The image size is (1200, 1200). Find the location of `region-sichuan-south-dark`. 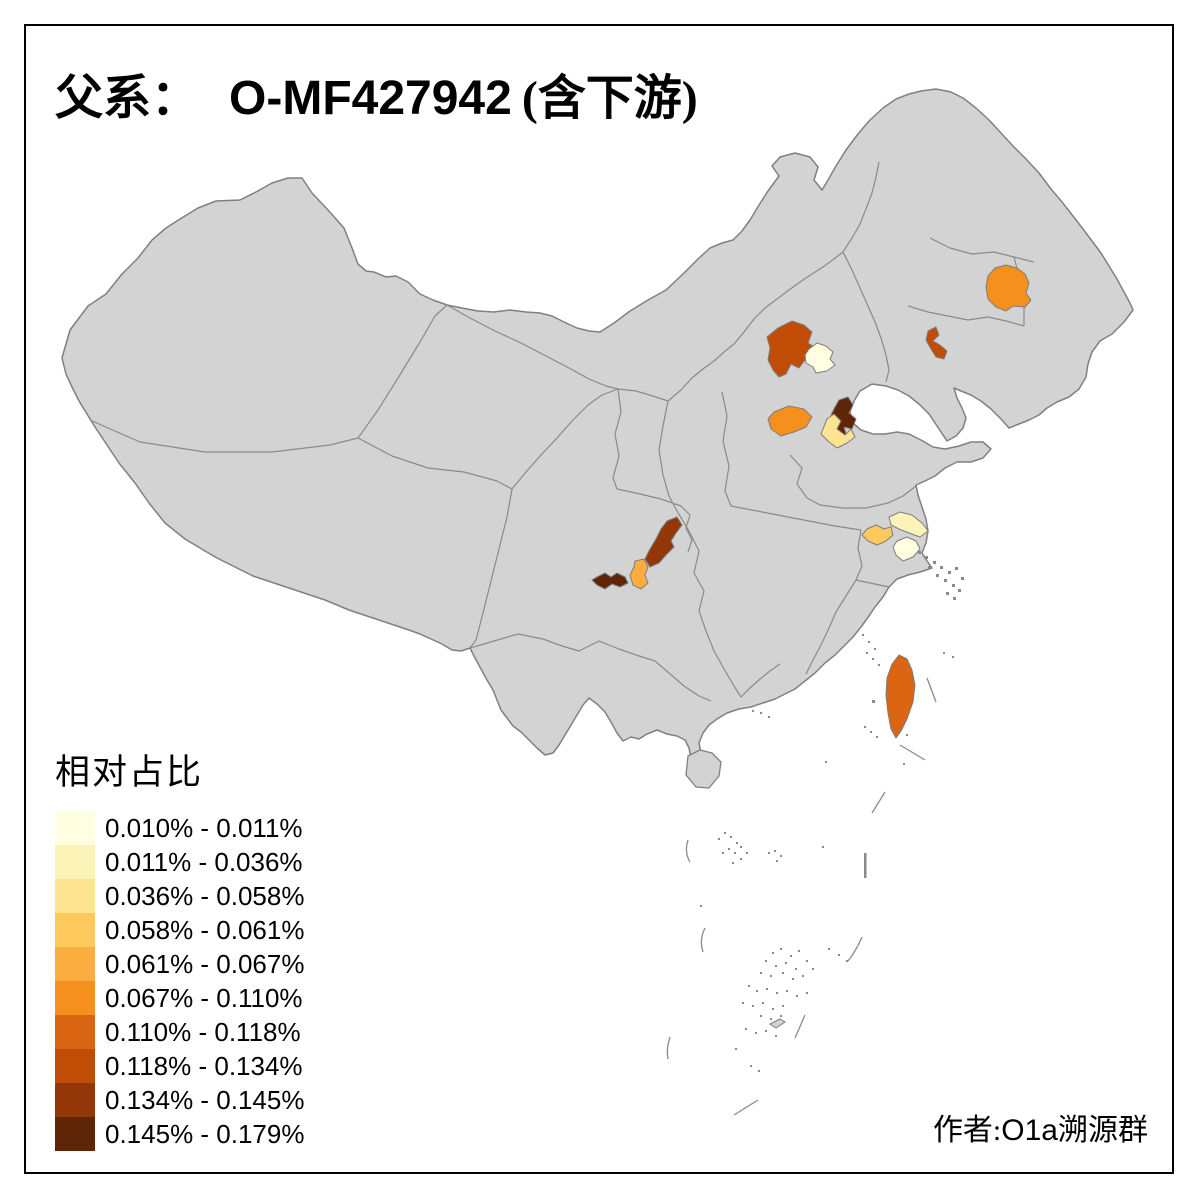

region-sichuan-south-dark is located at coordinates (610, 581).